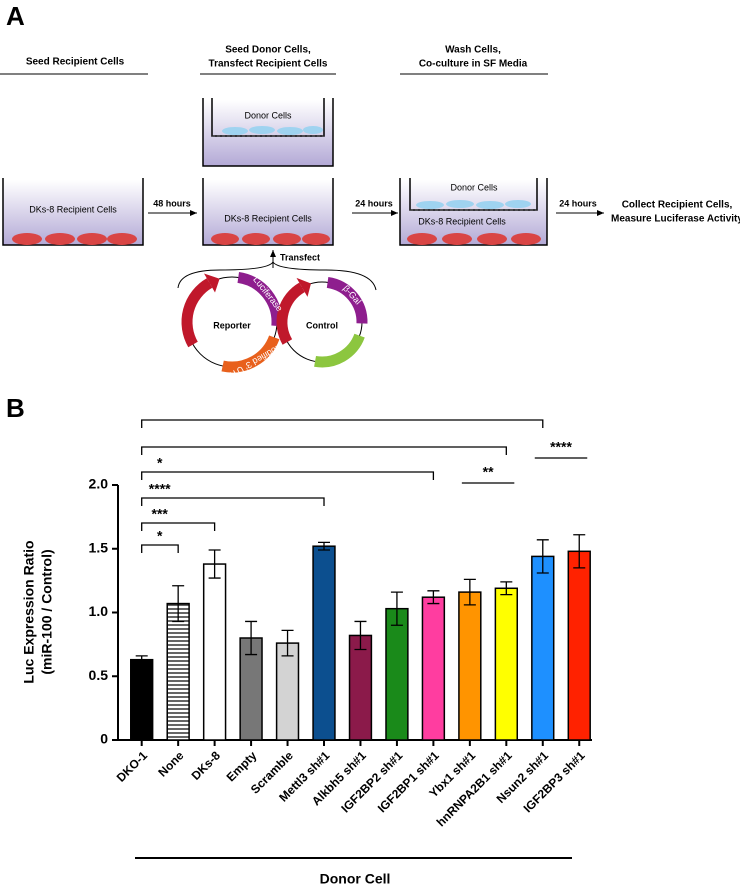  Describe the element at coordinates (267, 293) in the screenshot. I see `gene-label: Luciferase` at that location.